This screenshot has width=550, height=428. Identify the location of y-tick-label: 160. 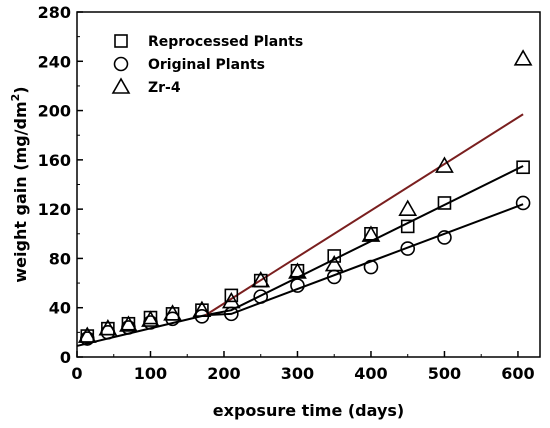
(54, 160).